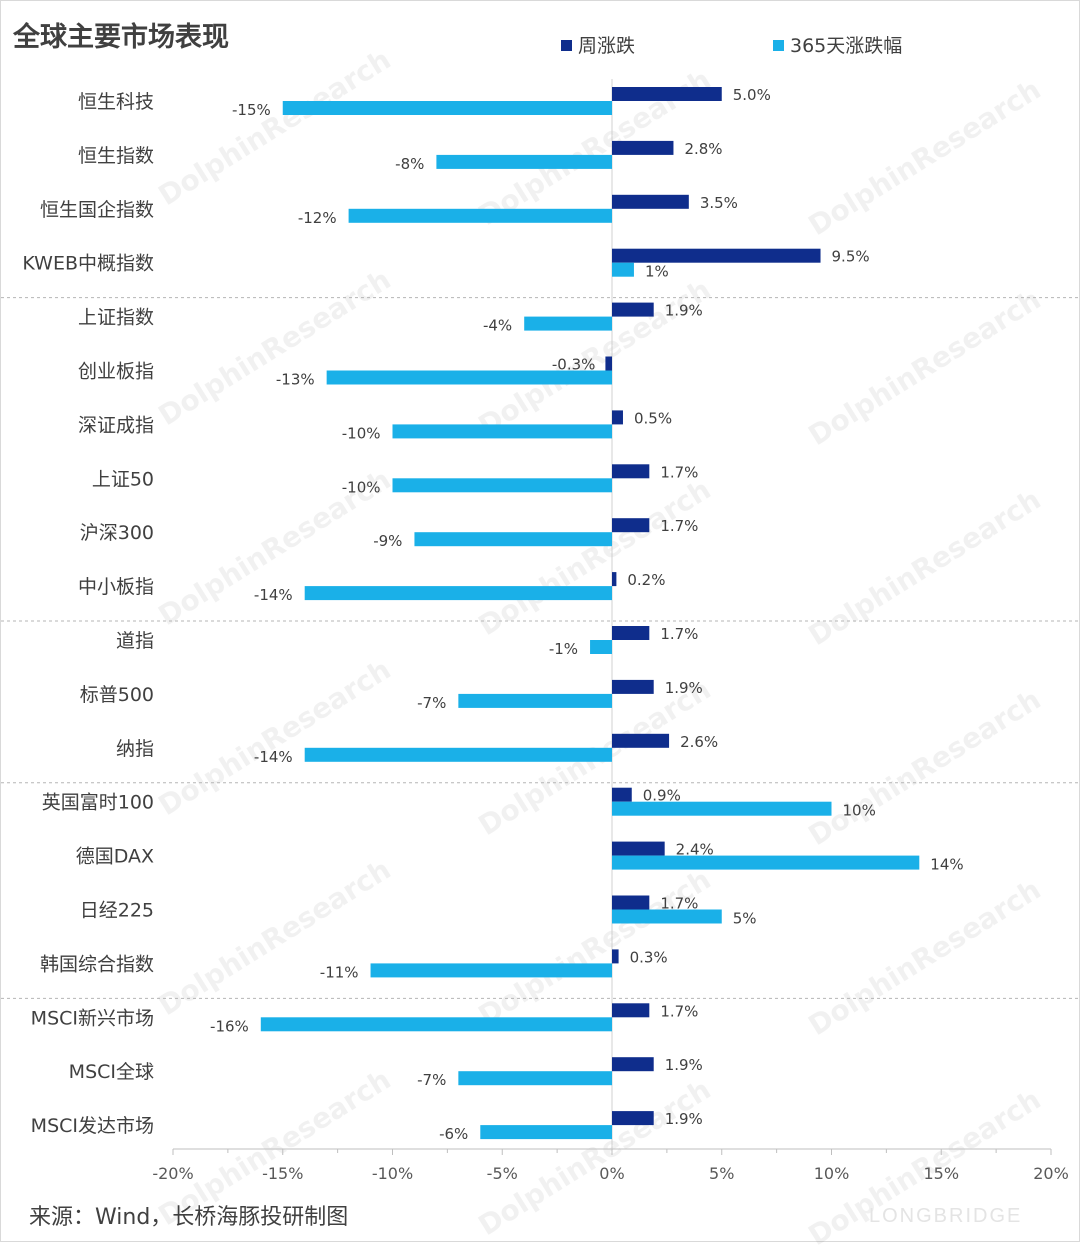  Describe the element at coordinates (387, 541) in the screenshot. I see `data-label-365d: -9%` at that location.